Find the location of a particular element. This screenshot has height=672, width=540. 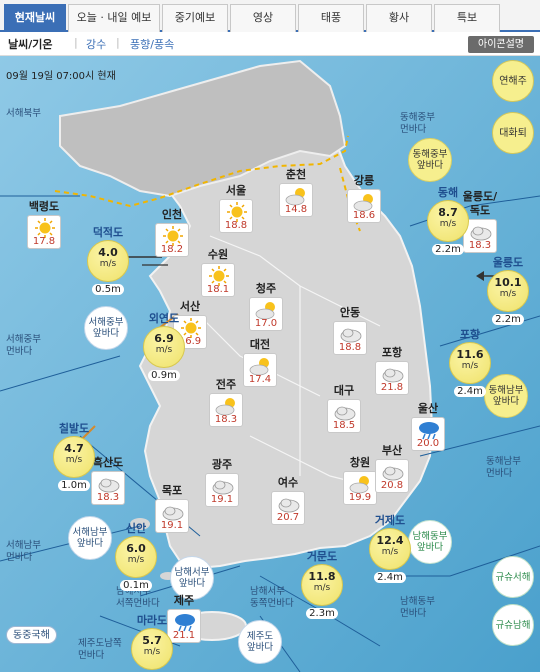

wave-height: 2.4m is located at coordinates (470, 391).